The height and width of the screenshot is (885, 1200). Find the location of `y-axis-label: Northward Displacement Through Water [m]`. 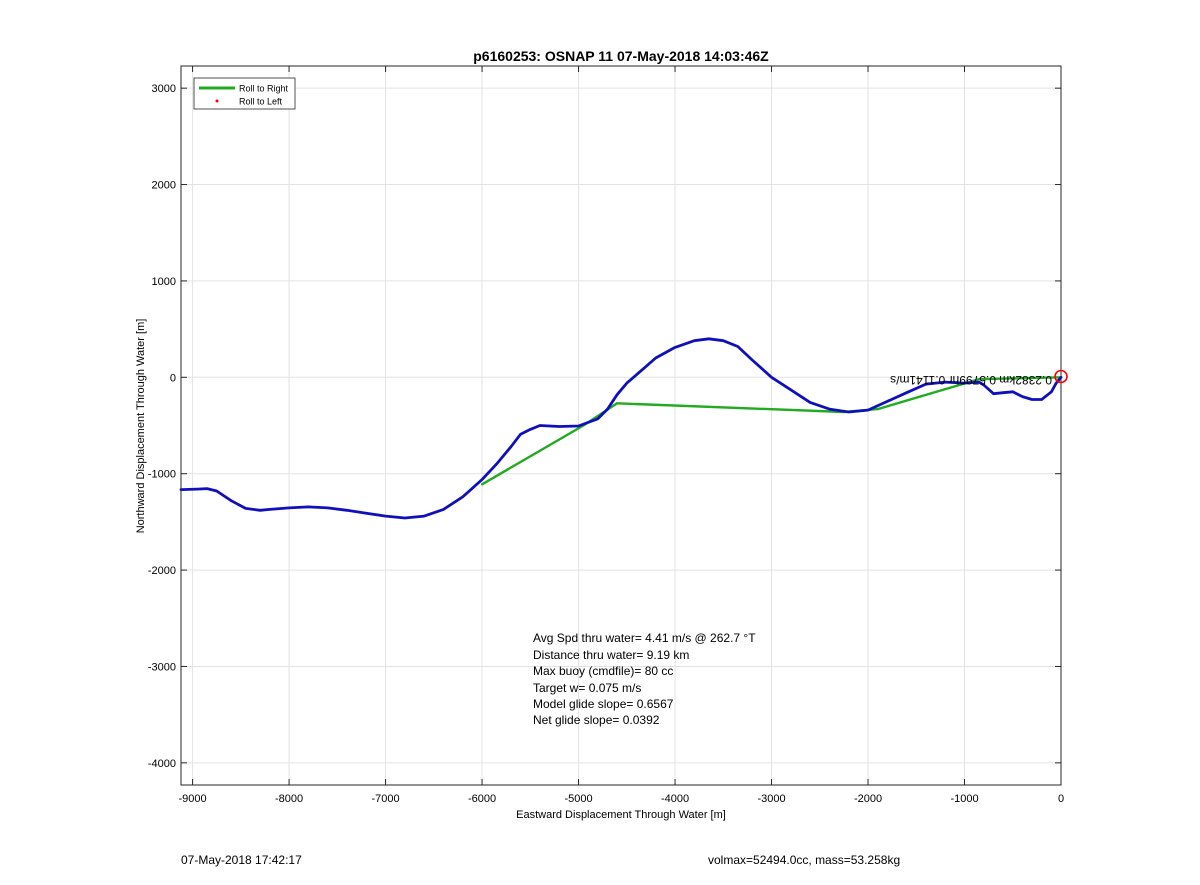

y-axis-label: Northward Displacement Through Water [m] is located at coordinates (141, 426).